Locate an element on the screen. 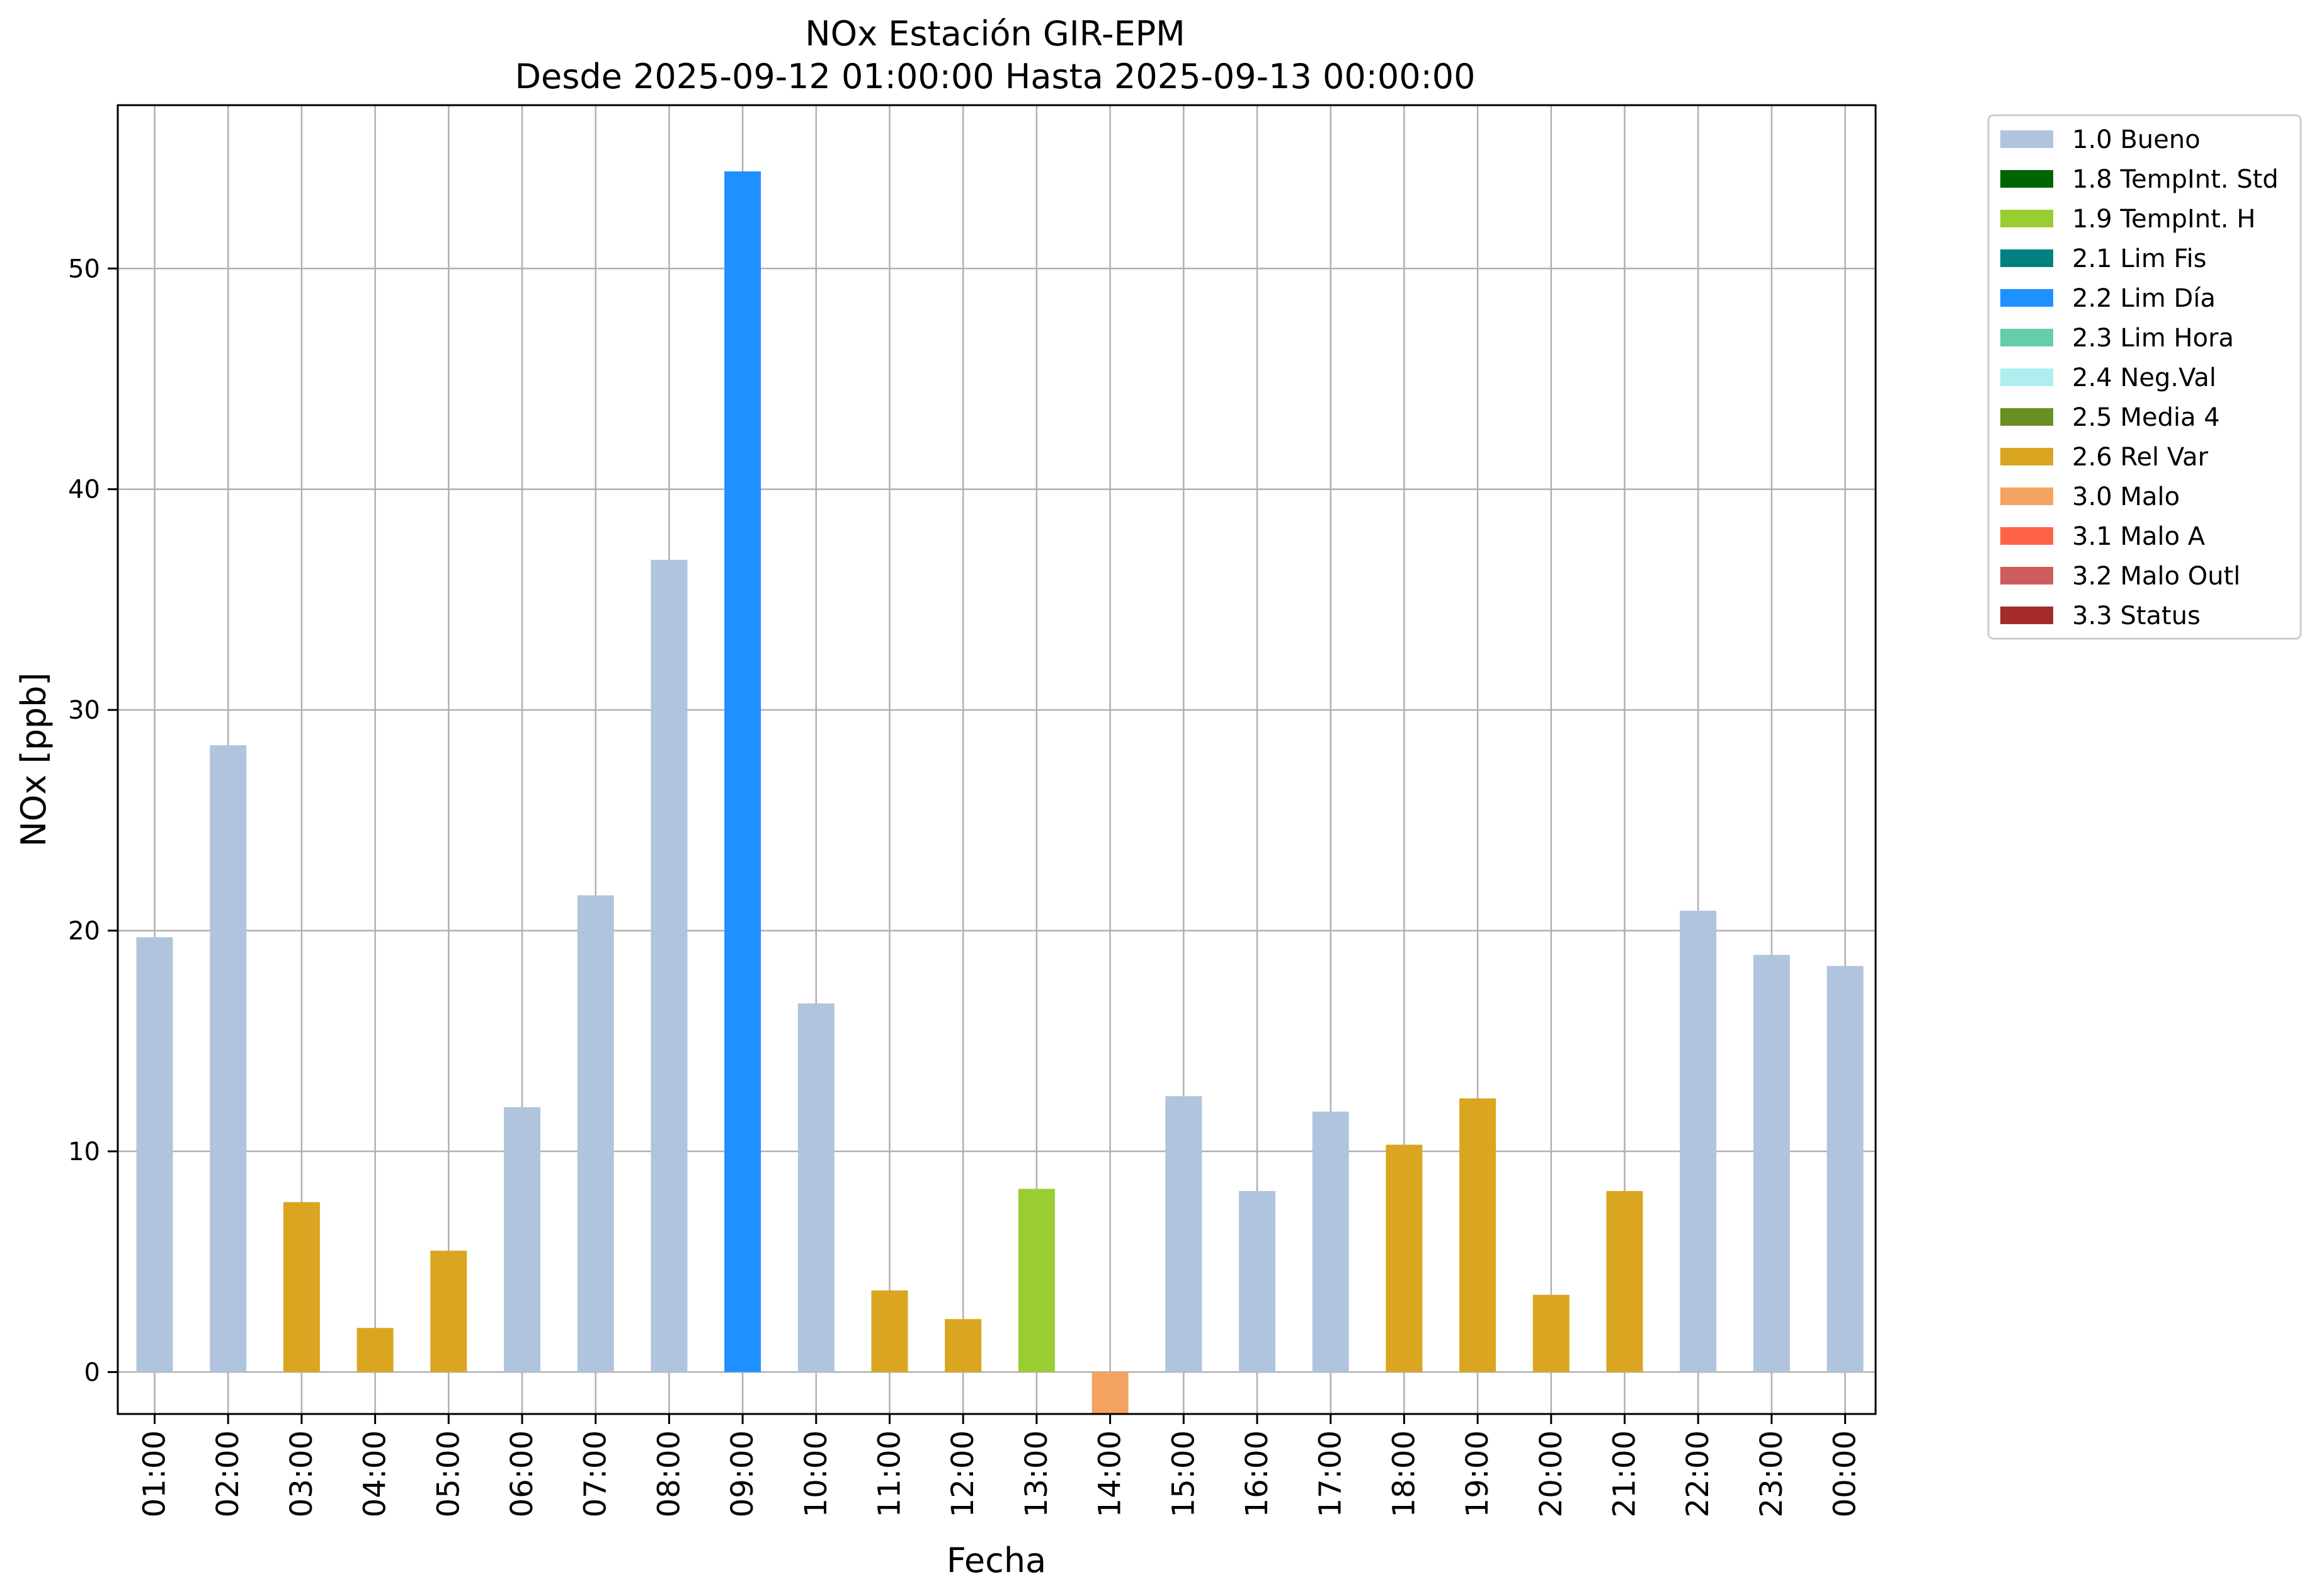 The width and height of the screenshot is (2319, 1596). x-tick-label: 19:00 is located at coordinates (1477, 1473).